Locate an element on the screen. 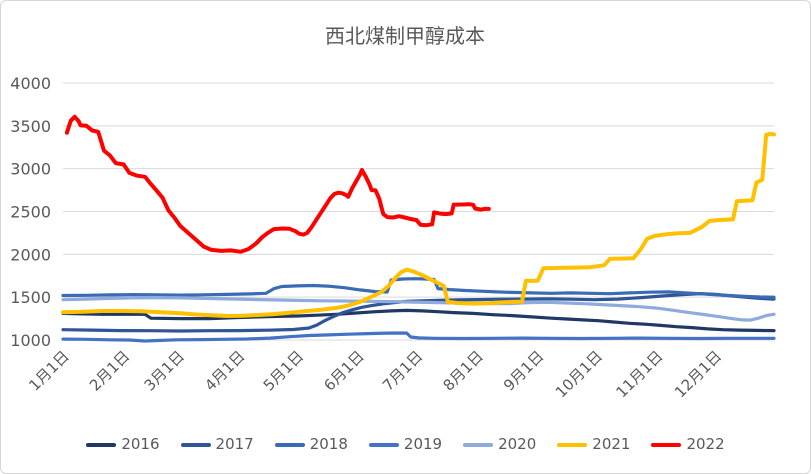 The width and height of the screenshot is (811, 474). x-tick-label-8月: 8月1日 is located at coordinates (462, 370).